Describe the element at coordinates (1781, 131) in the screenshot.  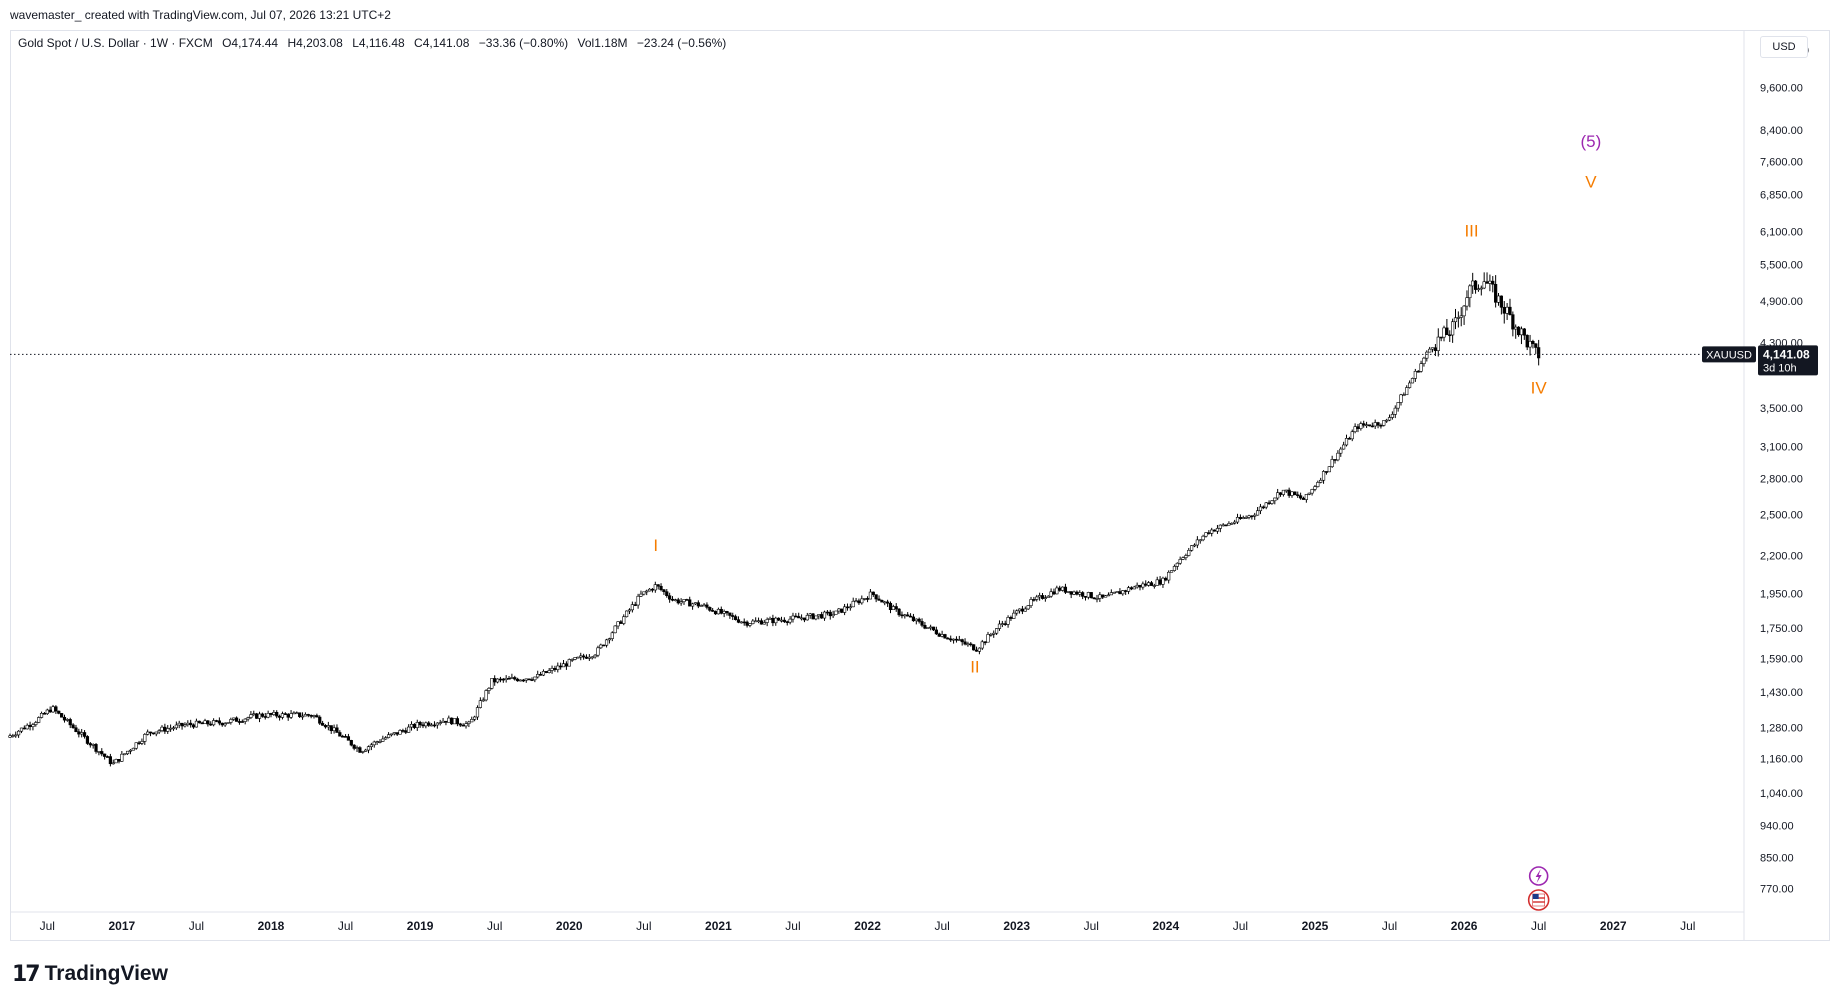
I see `price-tick-label: 8,400.00` at that location.